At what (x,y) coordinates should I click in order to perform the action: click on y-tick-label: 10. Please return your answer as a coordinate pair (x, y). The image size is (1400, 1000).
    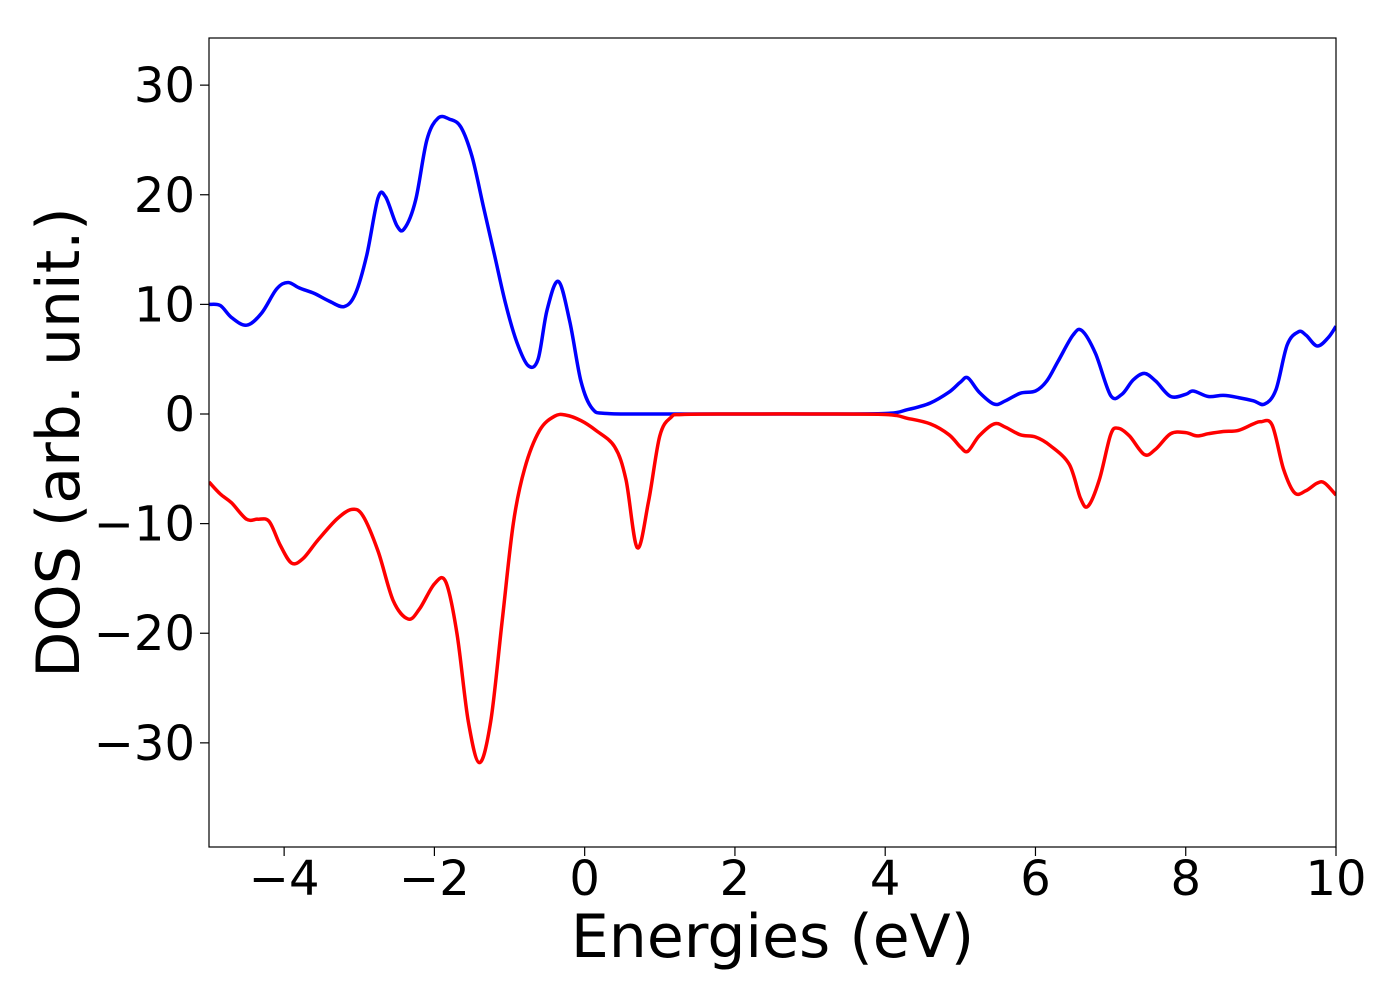
    Looking at the image, I should click on (164, 305).